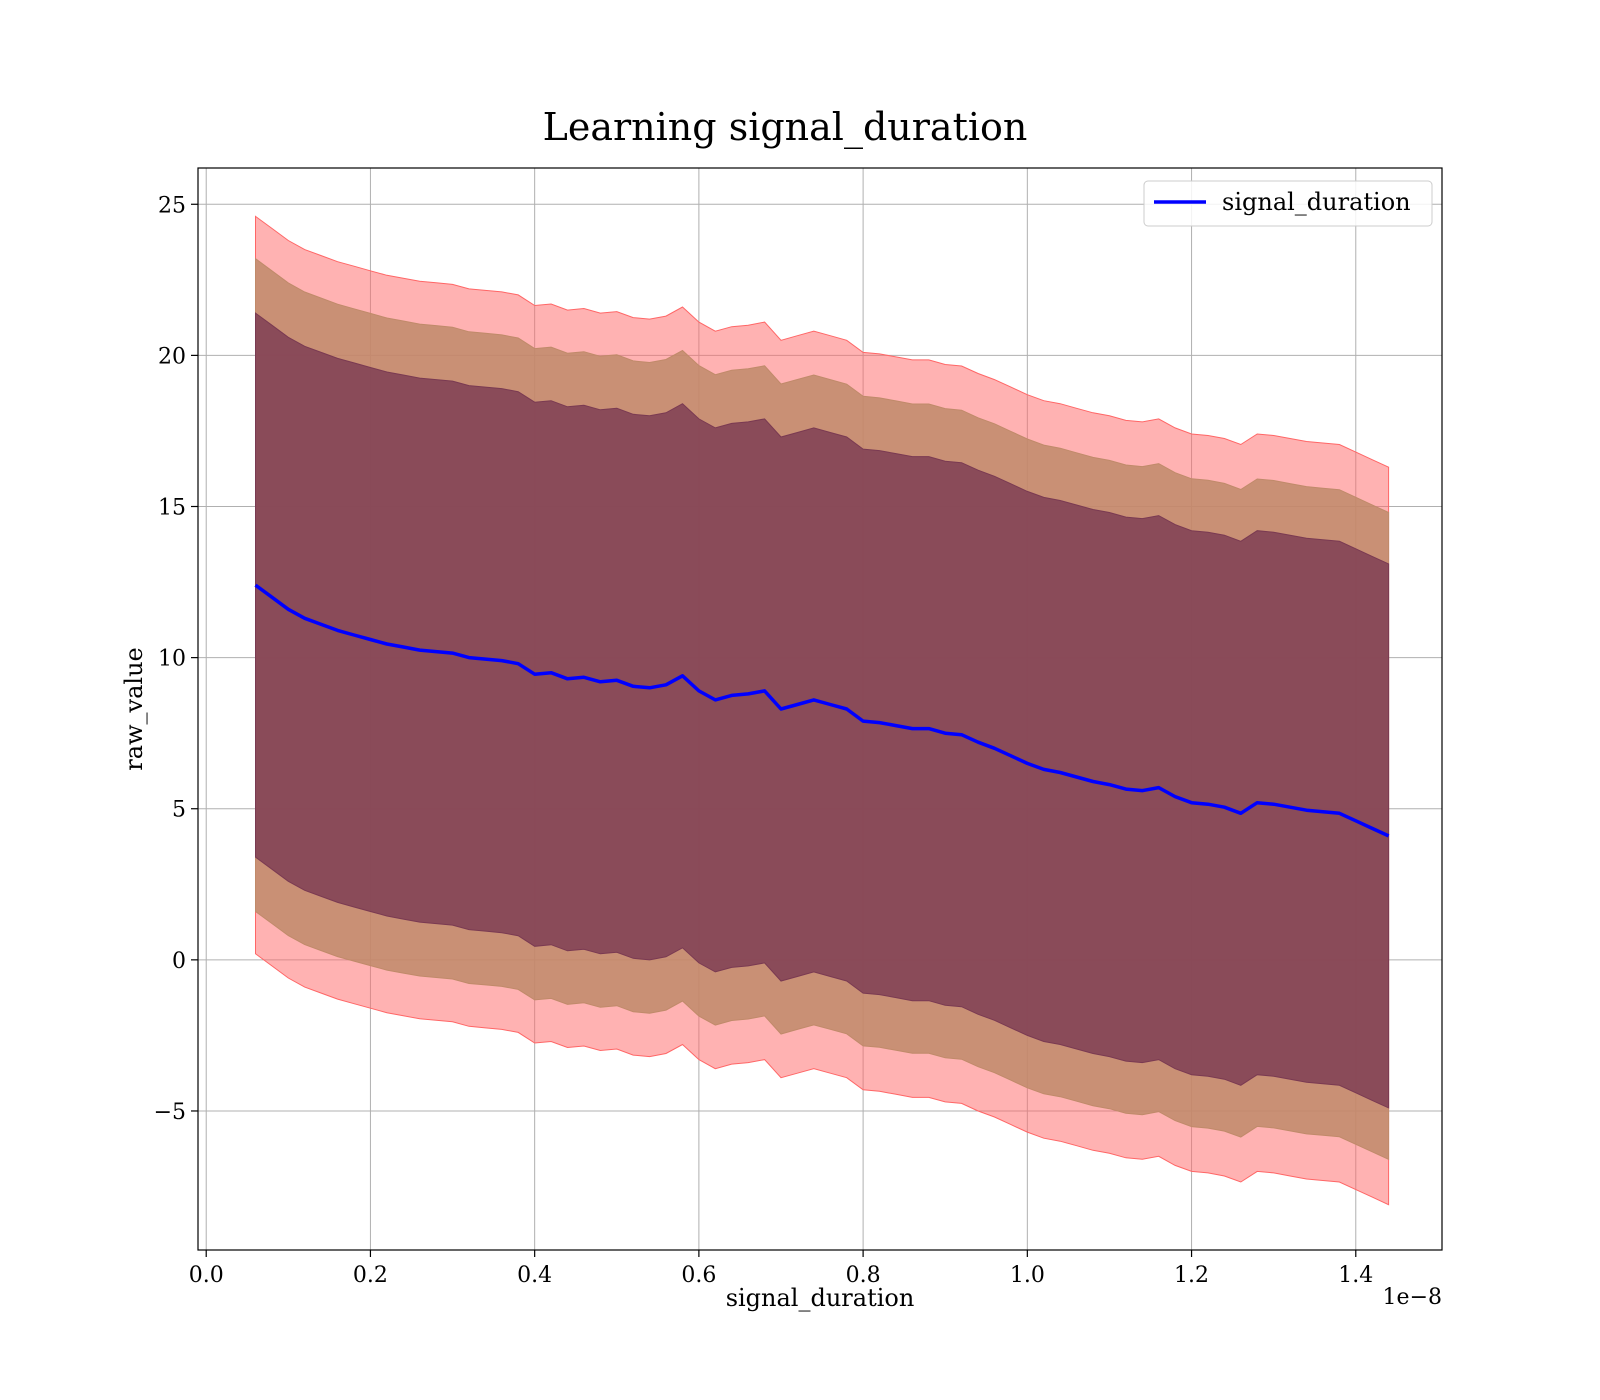 This screenshot has height=1400, width=1600. Describe the element at coordinates (820, 1298) in the screenshot. I see `x-axis-label: signal_duration` at that location.